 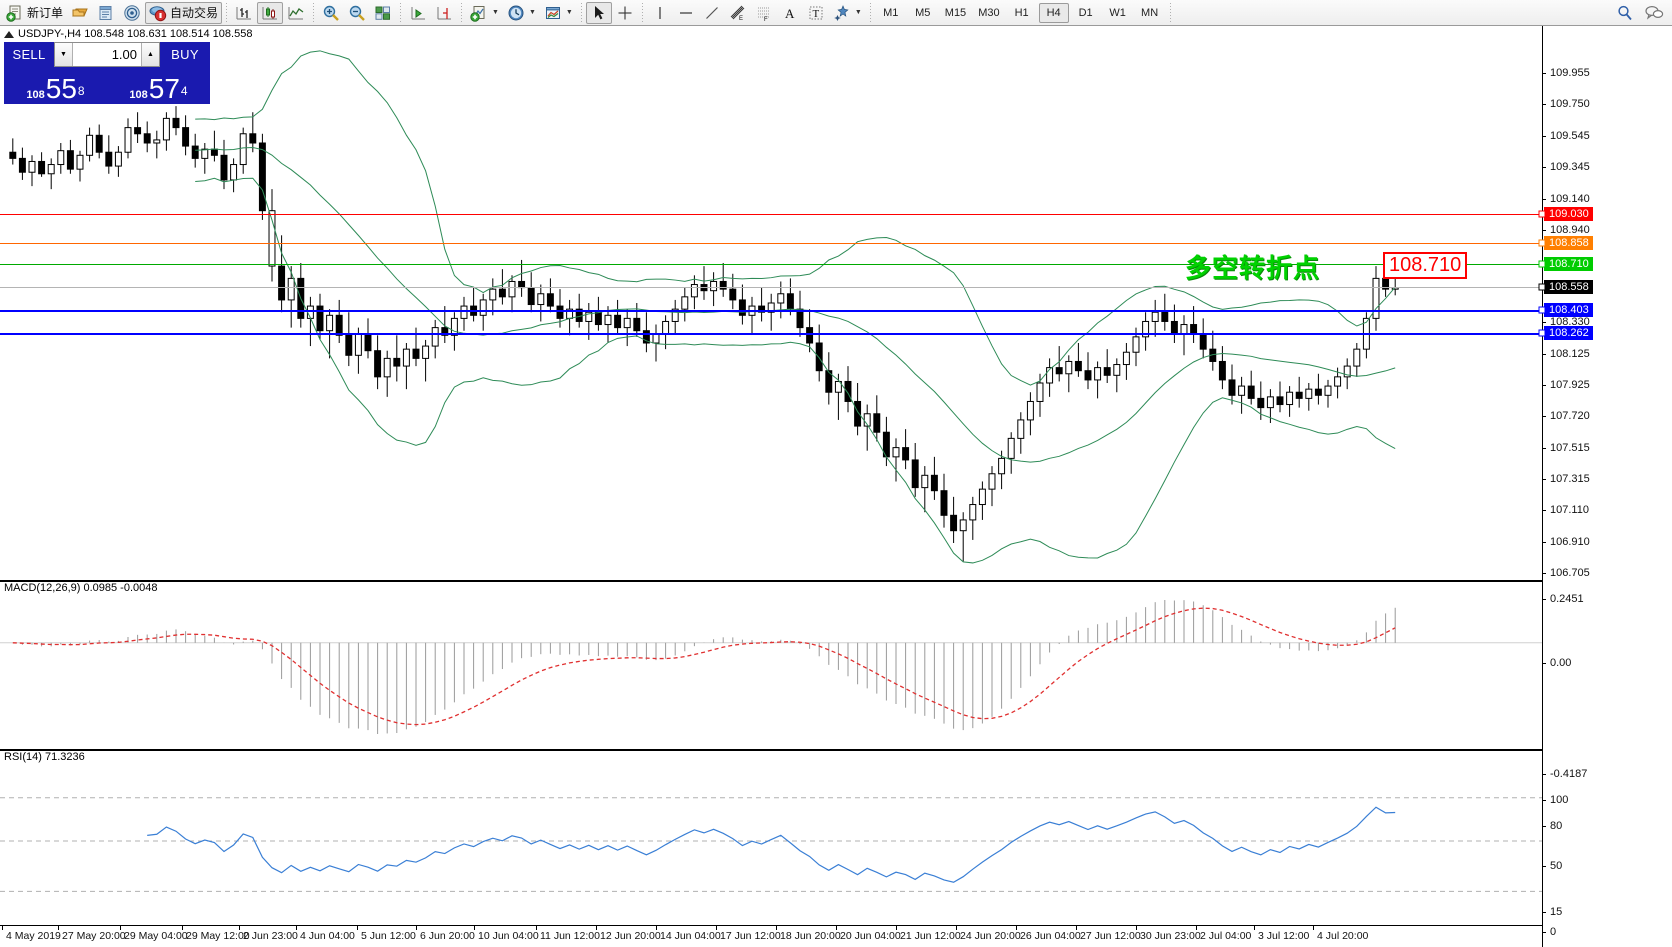 I want to click on autotrading-button: 自动交易, so click(x=184, y=12).